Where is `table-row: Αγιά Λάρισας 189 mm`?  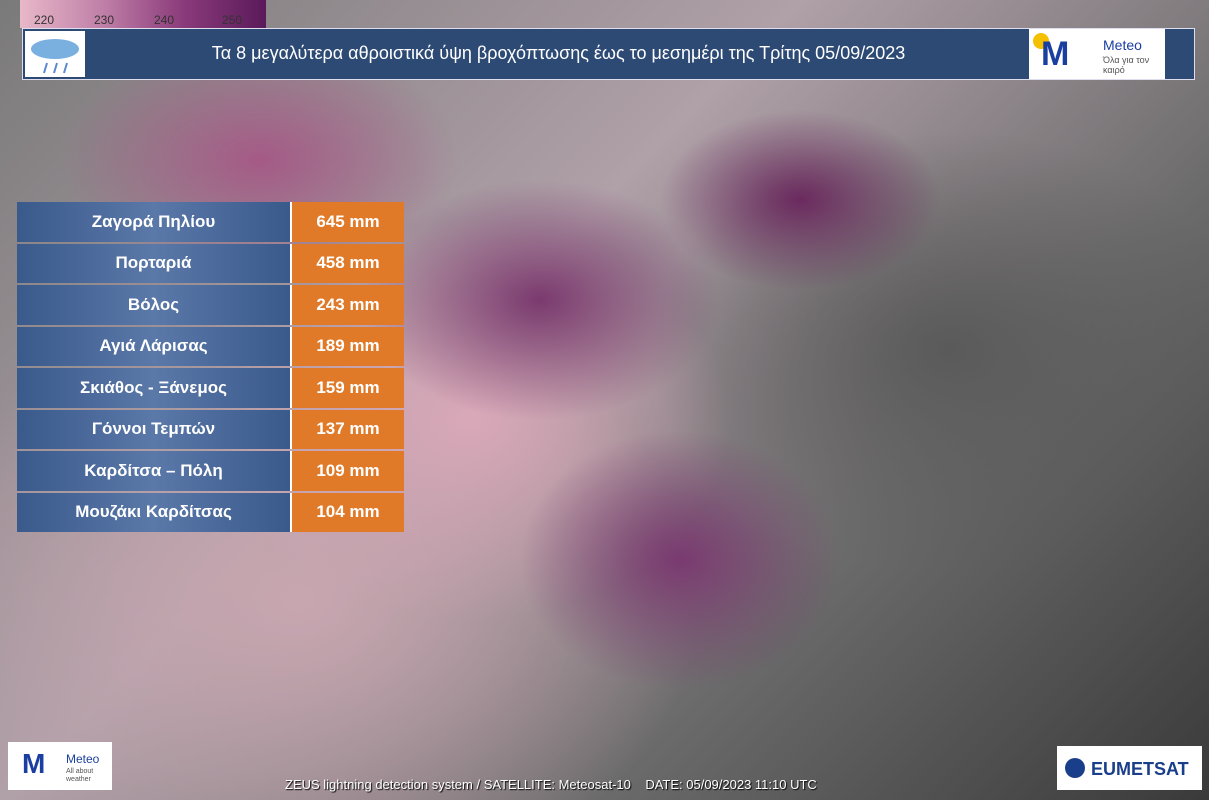
table-row: Αγιά Λάρισας 189 mm is located at coordinates (210, 346).